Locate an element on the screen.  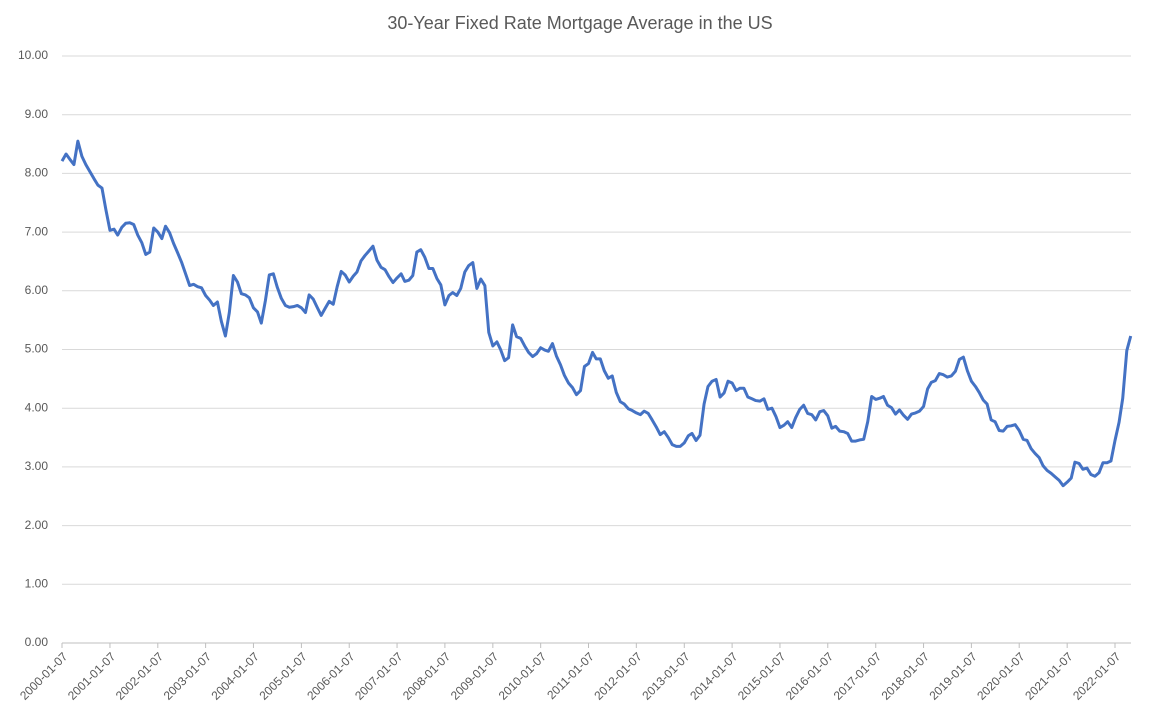
y-tick-label: 8.00 is located at coordinates (37, 173).